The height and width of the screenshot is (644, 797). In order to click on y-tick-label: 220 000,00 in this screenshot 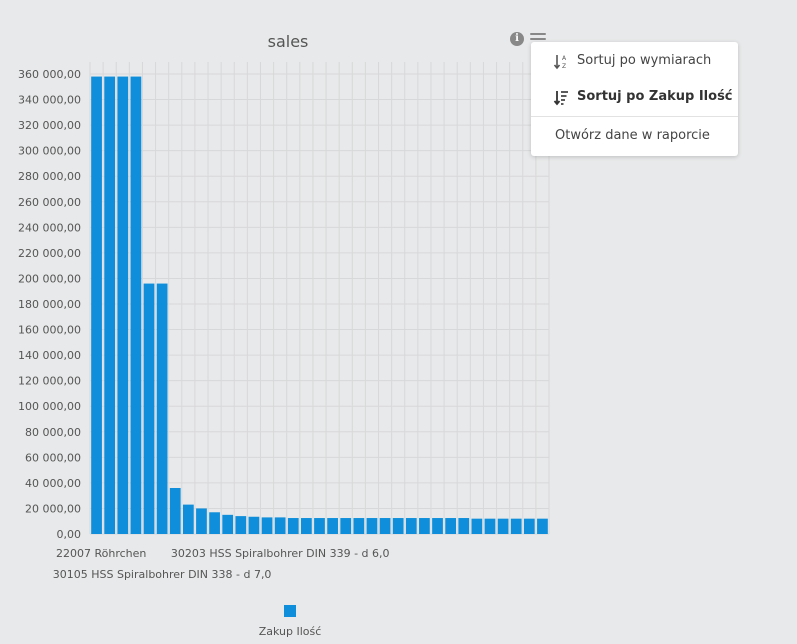, I will do `click(49, 253)`.